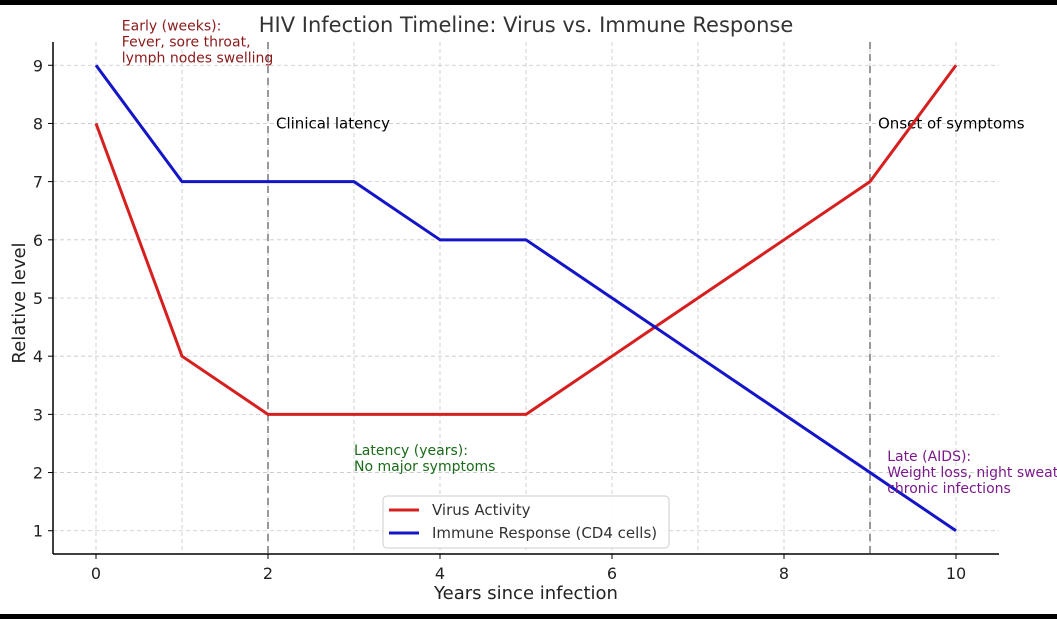  Describe the element at coordinates (38, 414) in the screenshot. I see `y-tick-label: 3` at that location.